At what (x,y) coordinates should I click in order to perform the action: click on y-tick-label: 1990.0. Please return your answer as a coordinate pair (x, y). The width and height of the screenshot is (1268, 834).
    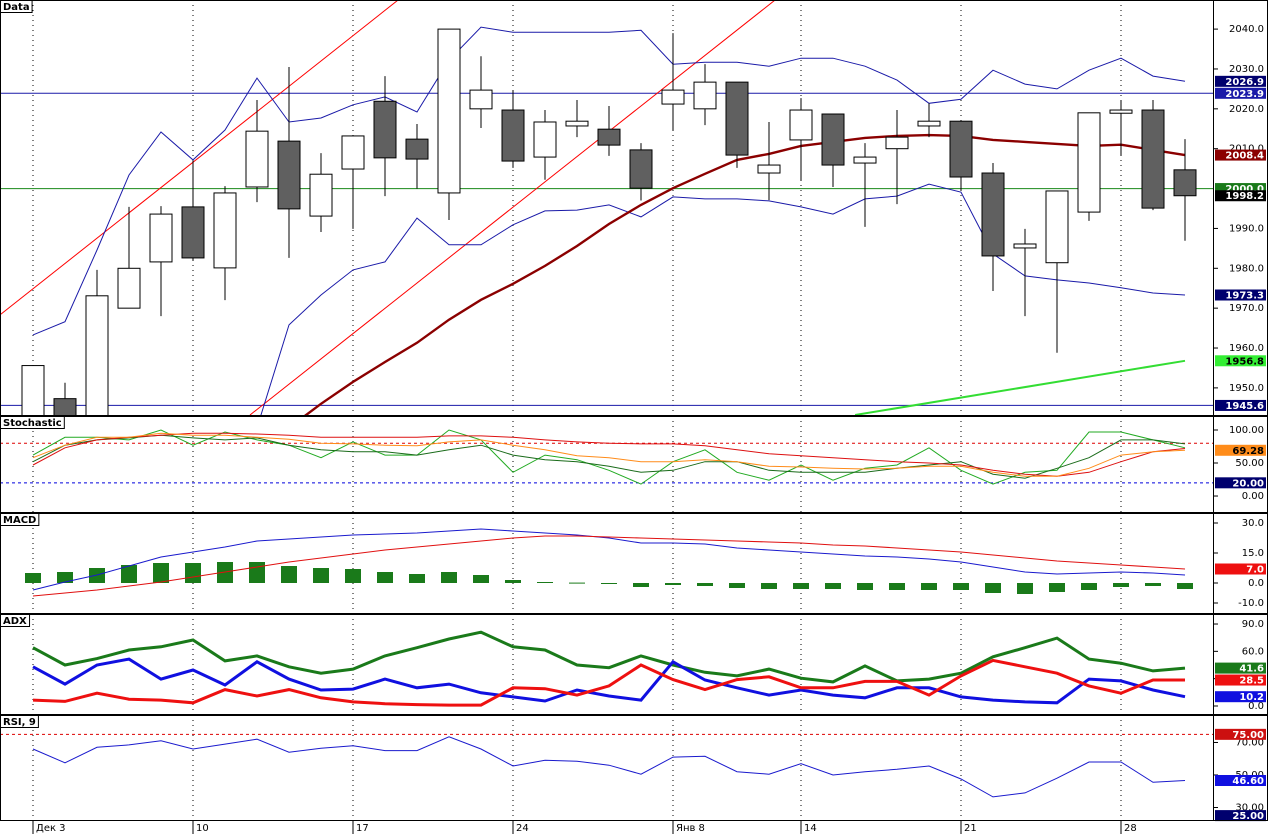
    Looking at the image, I should click on (1246, 228).